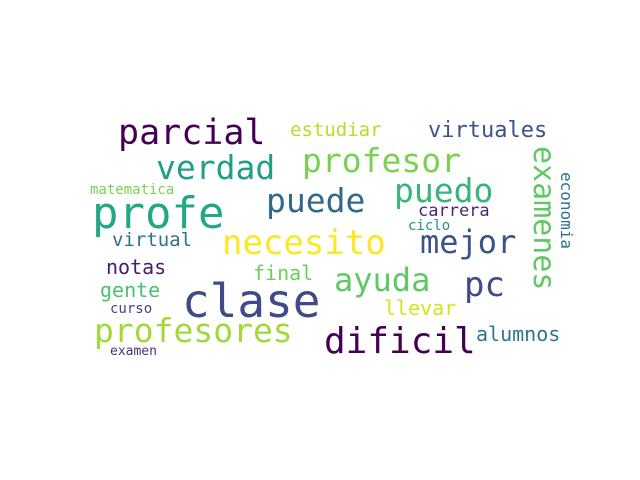  What do you see at coordinates (381, 160) in the screenshot?
I see `word-profesor: profesor` at bounding box center [381, 160].